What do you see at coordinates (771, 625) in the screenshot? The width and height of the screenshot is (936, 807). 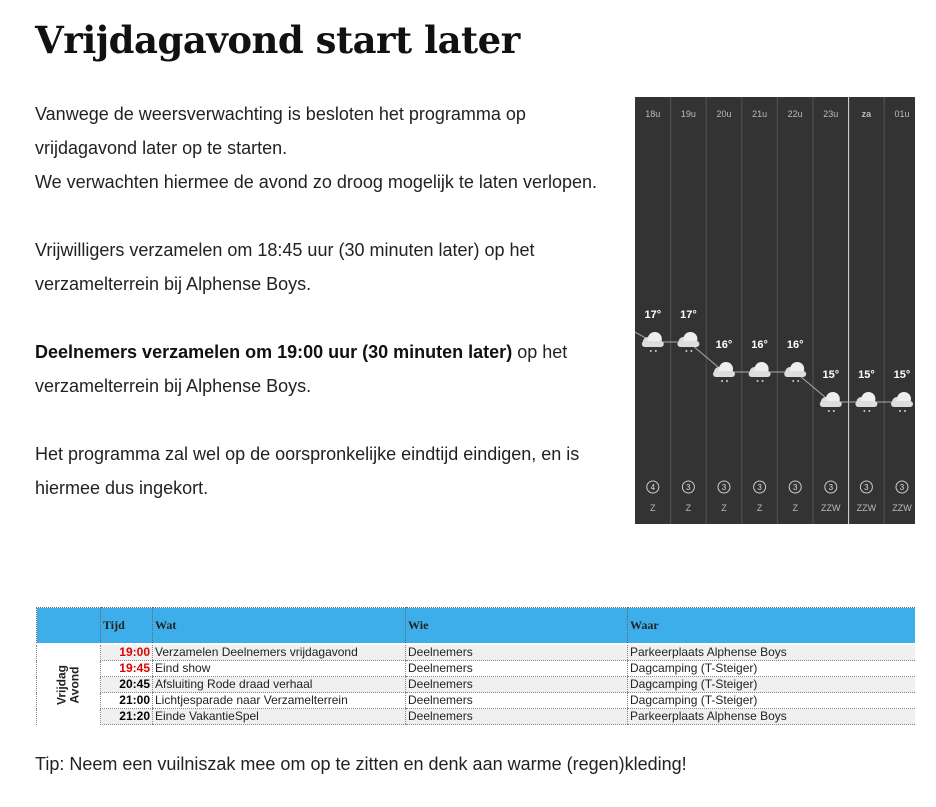 I see `column-header: Waar` at bounding box center [771, 625].